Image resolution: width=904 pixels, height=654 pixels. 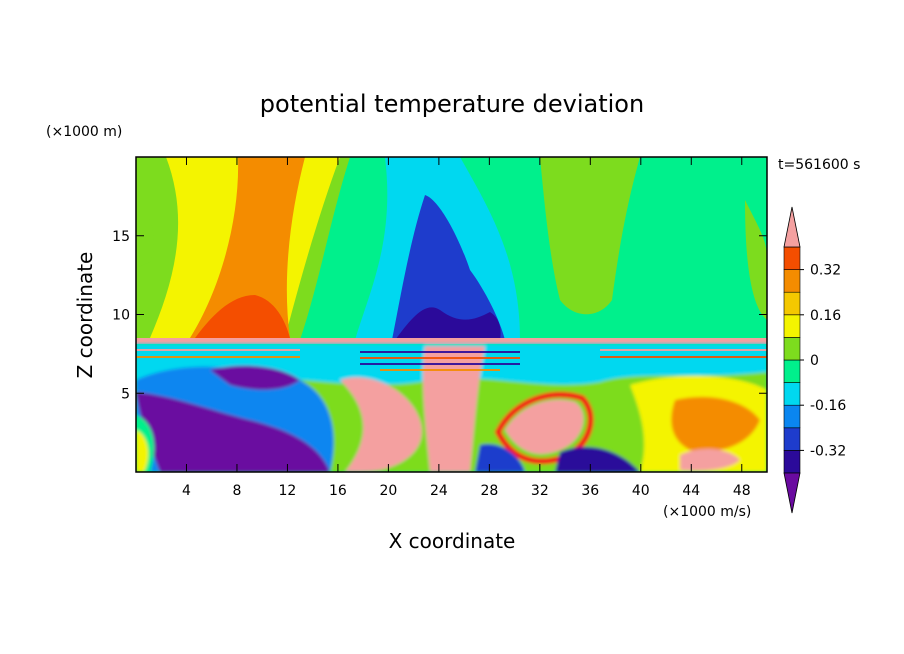 I want to click on chart-title: potential temperature deviation, so click(x=452, y=104).